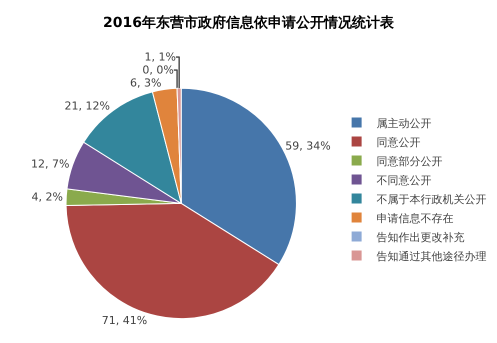 This screenshot has height=343, width=497. What do you see at coordinates (249, 22) in the screenshot?
I see `chart-title: 2016年东营市政府信息依申请公开情况统计表` at bounding box center [249, 22].